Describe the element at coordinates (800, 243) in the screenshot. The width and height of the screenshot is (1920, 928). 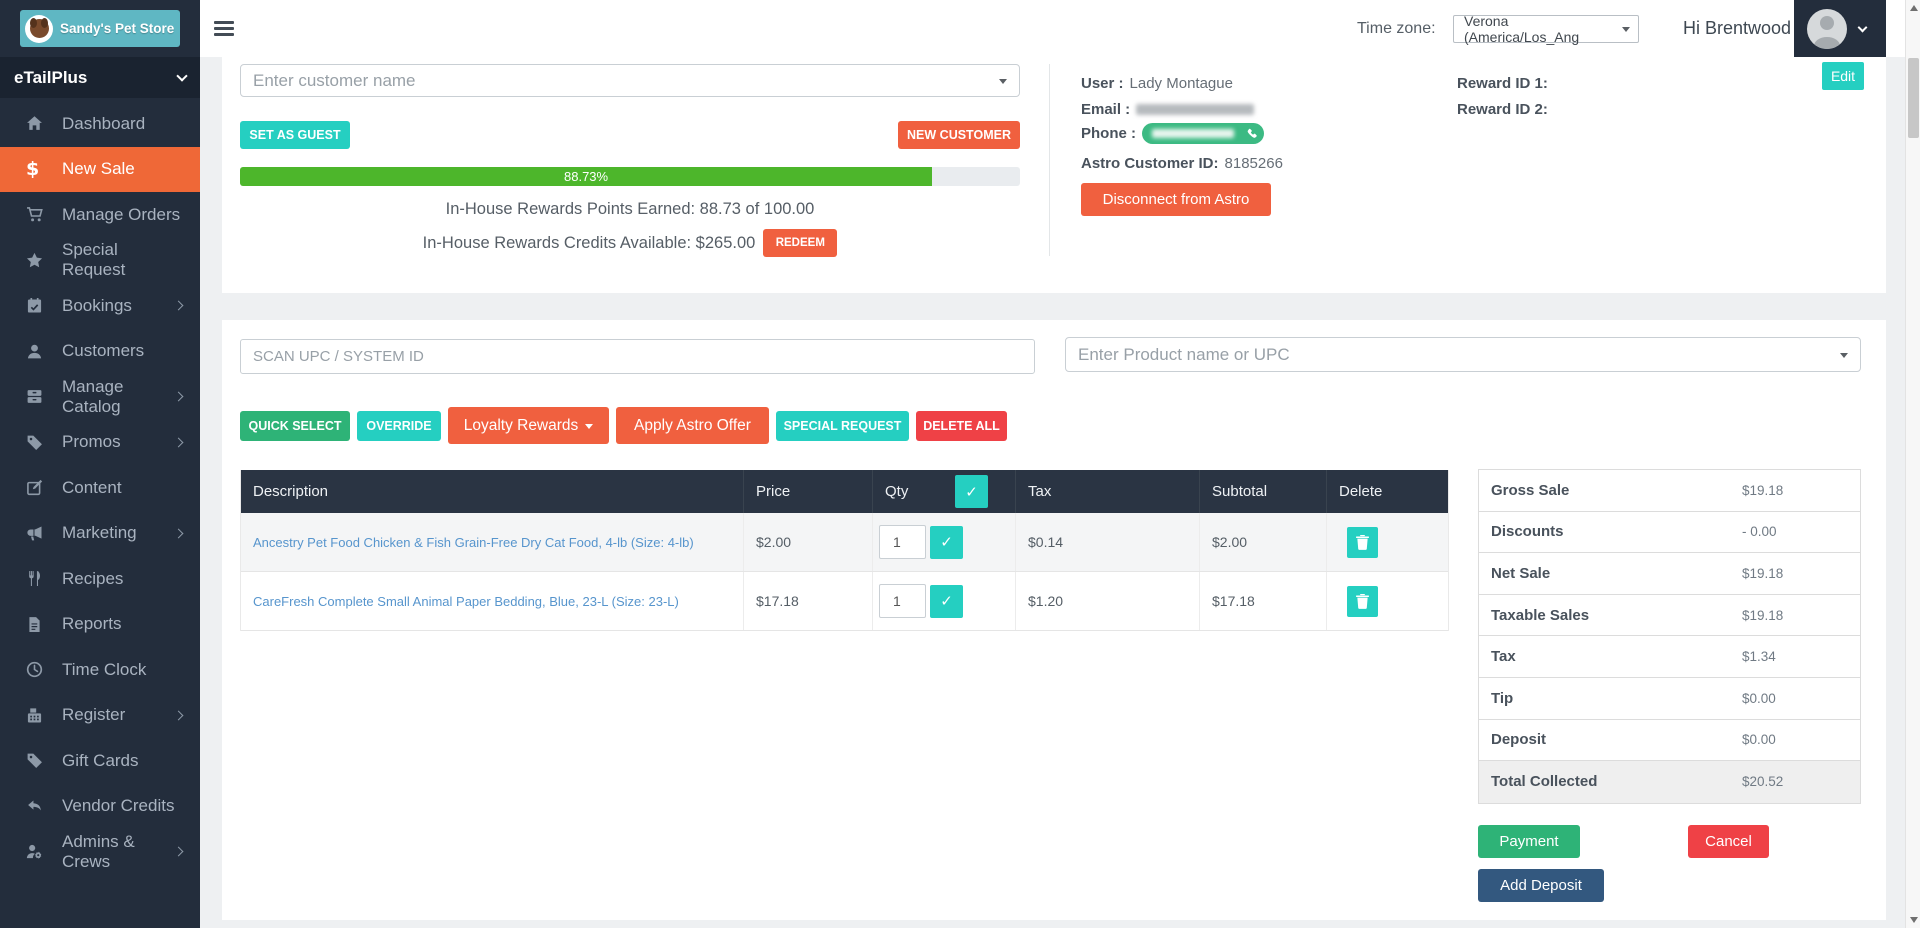
I see `redeem-button: REDEEM` at that location.